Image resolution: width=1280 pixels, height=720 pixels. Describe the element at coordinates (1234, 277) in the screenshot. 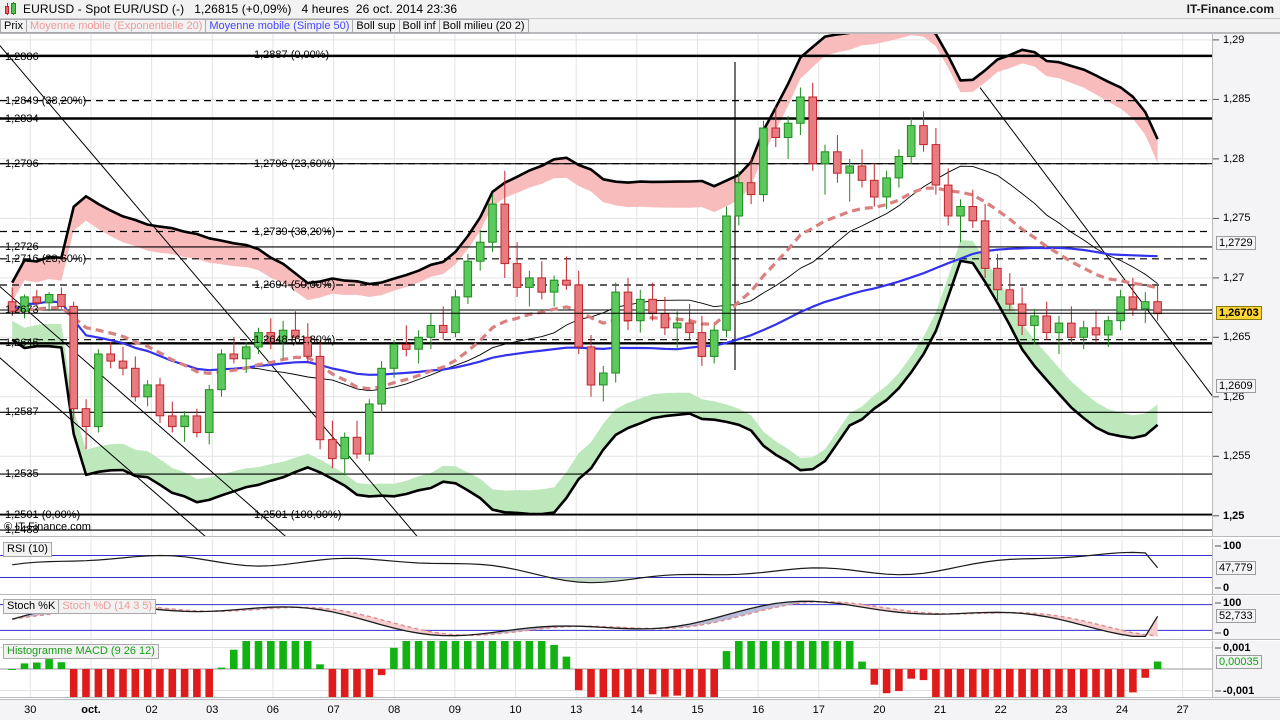

I see `price-axis-tick: 1,27` at that location.